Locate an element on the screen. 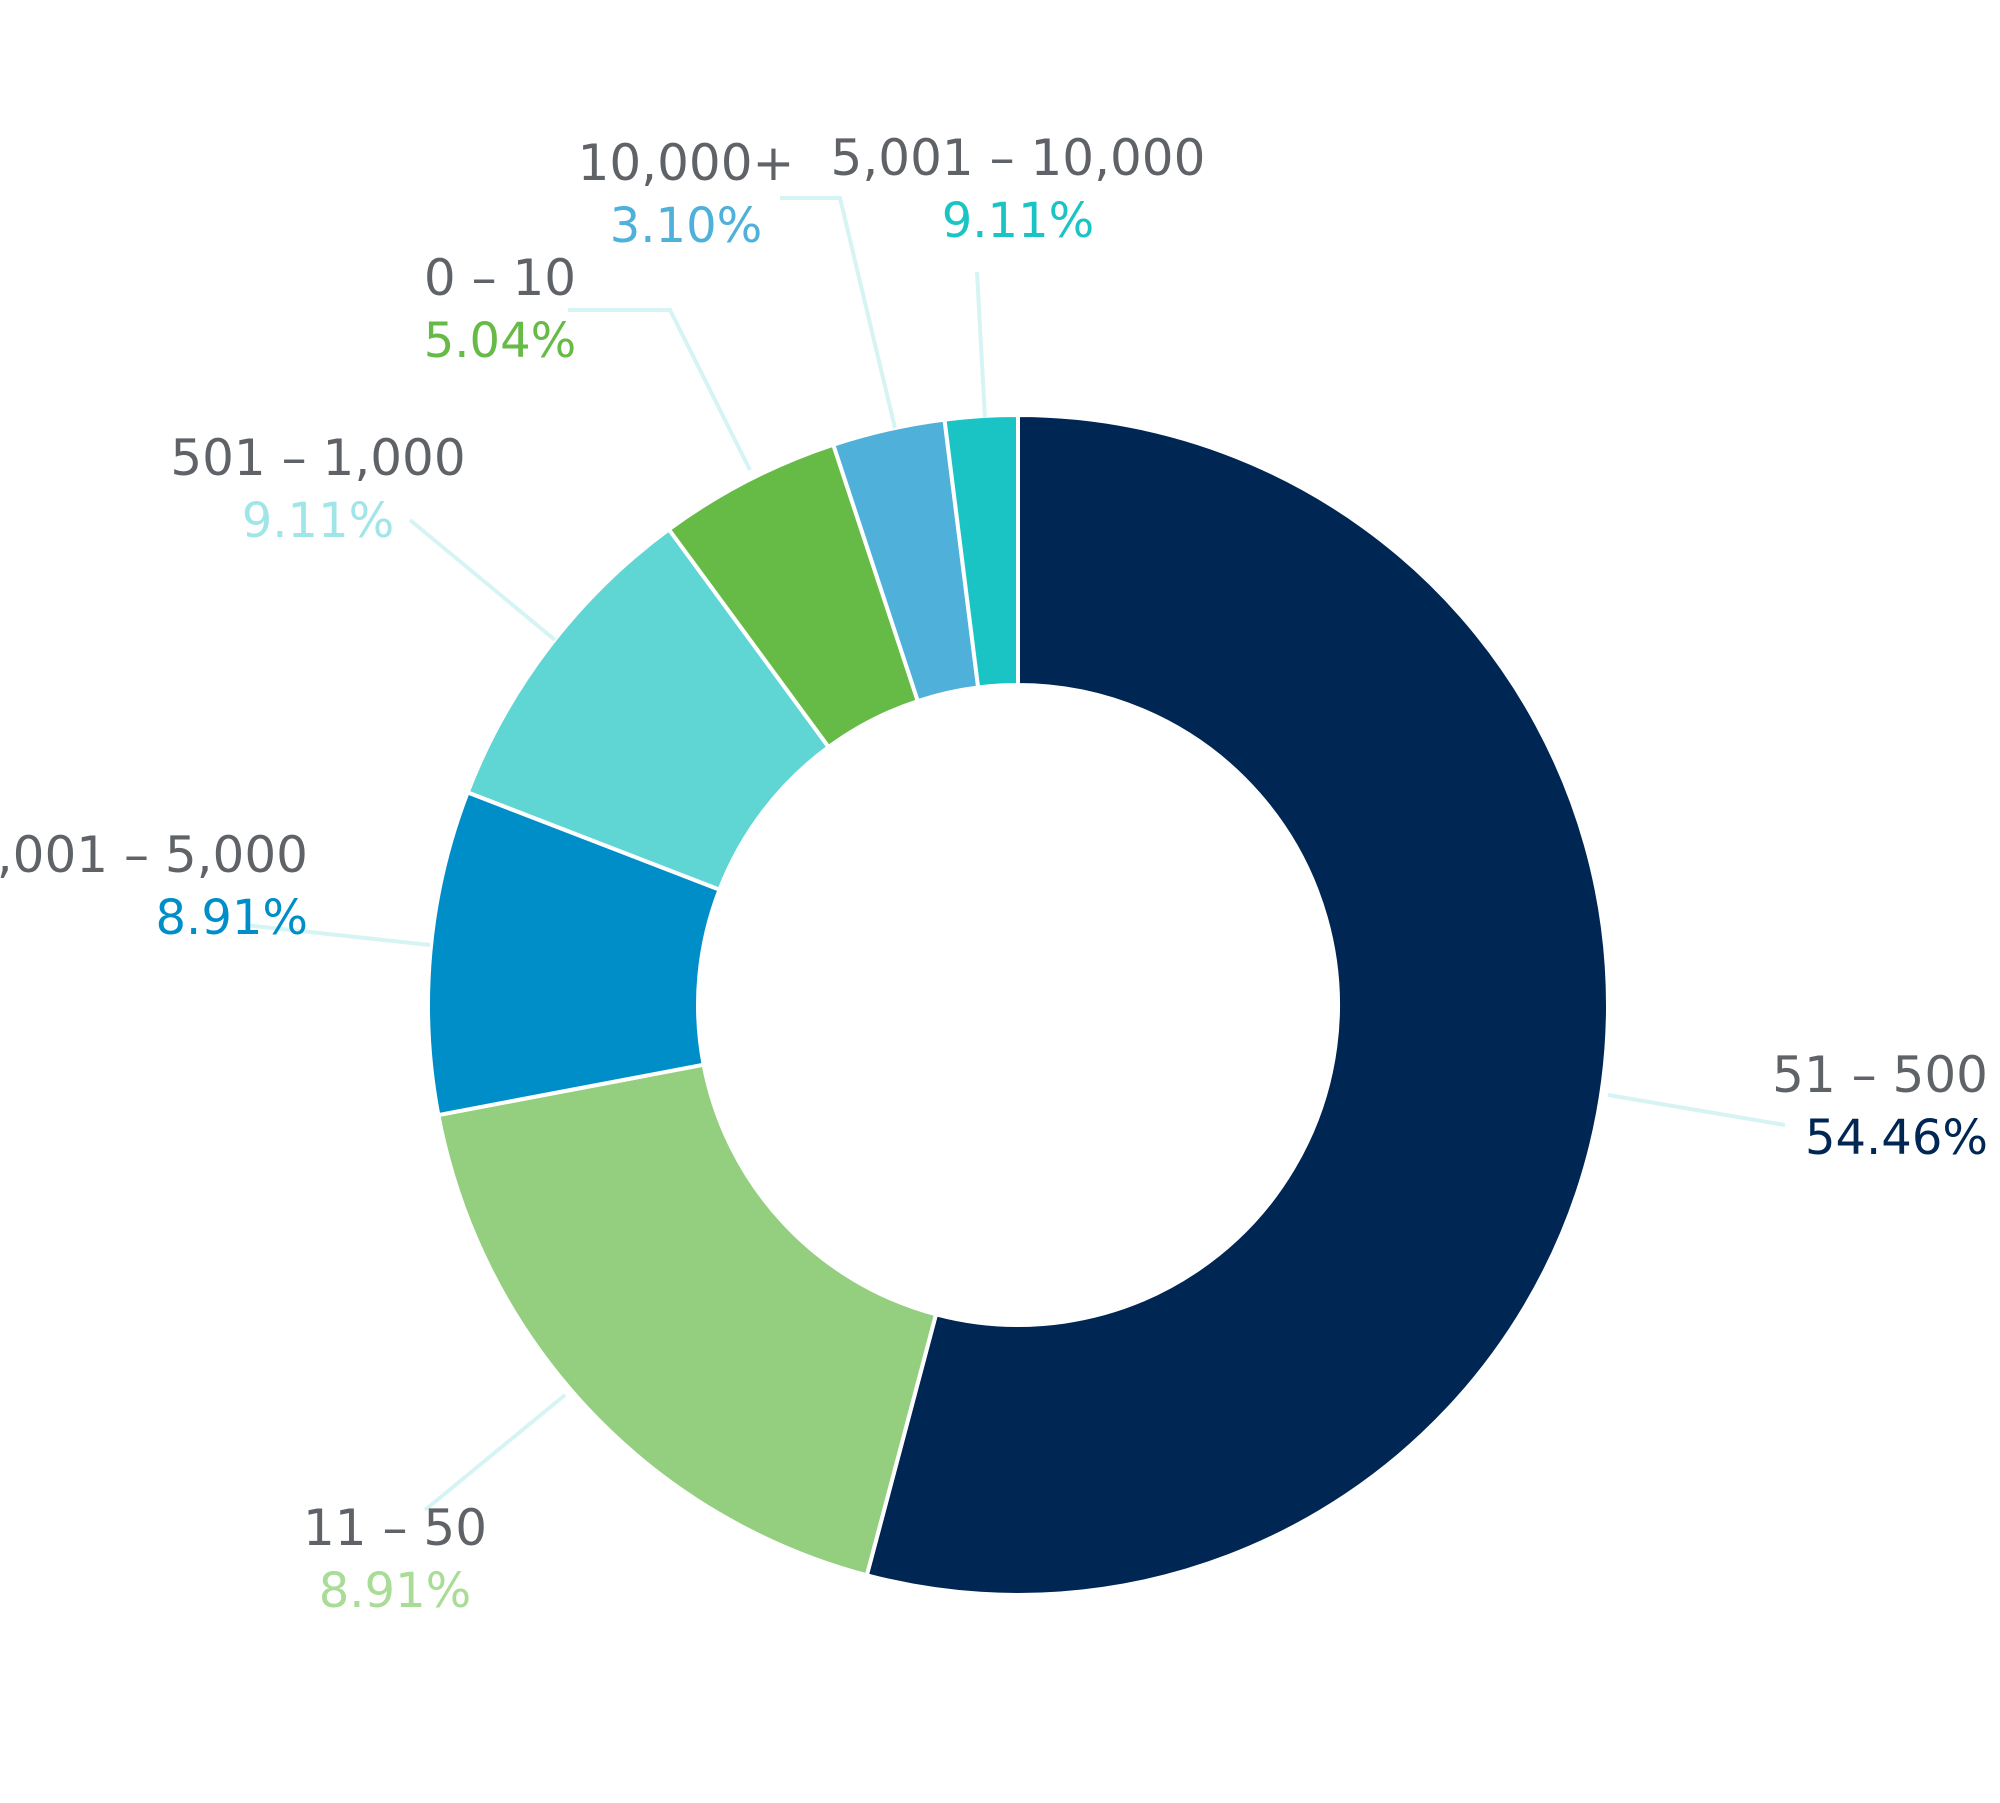 This screenshot has height=1803, width=2000. value-label-5: 3.10% is located at coordinates (686, 226).